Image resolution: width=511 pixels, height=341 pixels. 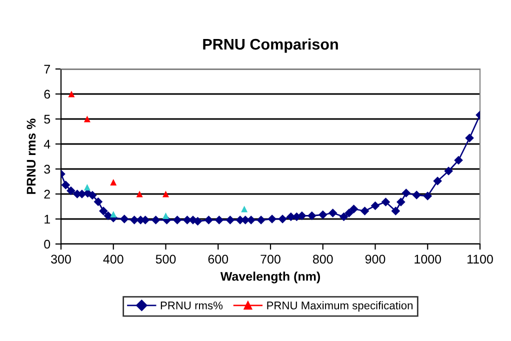 I want to click on y-tick-label: 0, so click(x=47, y=244).